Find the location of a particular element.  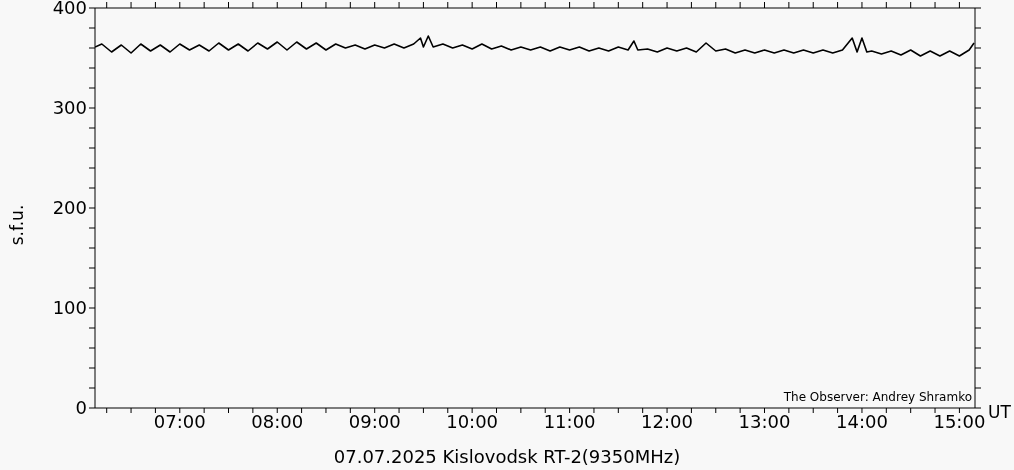

y-tick-label: 100 is located at coordinates (69, 308).